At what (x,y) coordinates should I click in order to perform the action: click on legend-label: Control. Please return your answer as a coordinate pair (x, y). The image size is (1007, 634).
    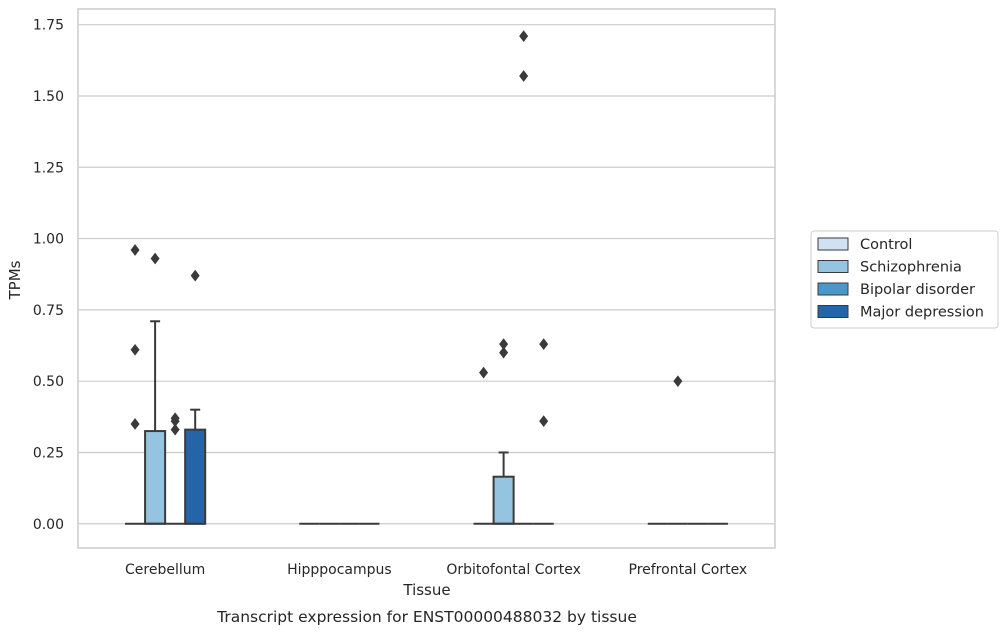
    Looking at the image, I should click on (886, 245).